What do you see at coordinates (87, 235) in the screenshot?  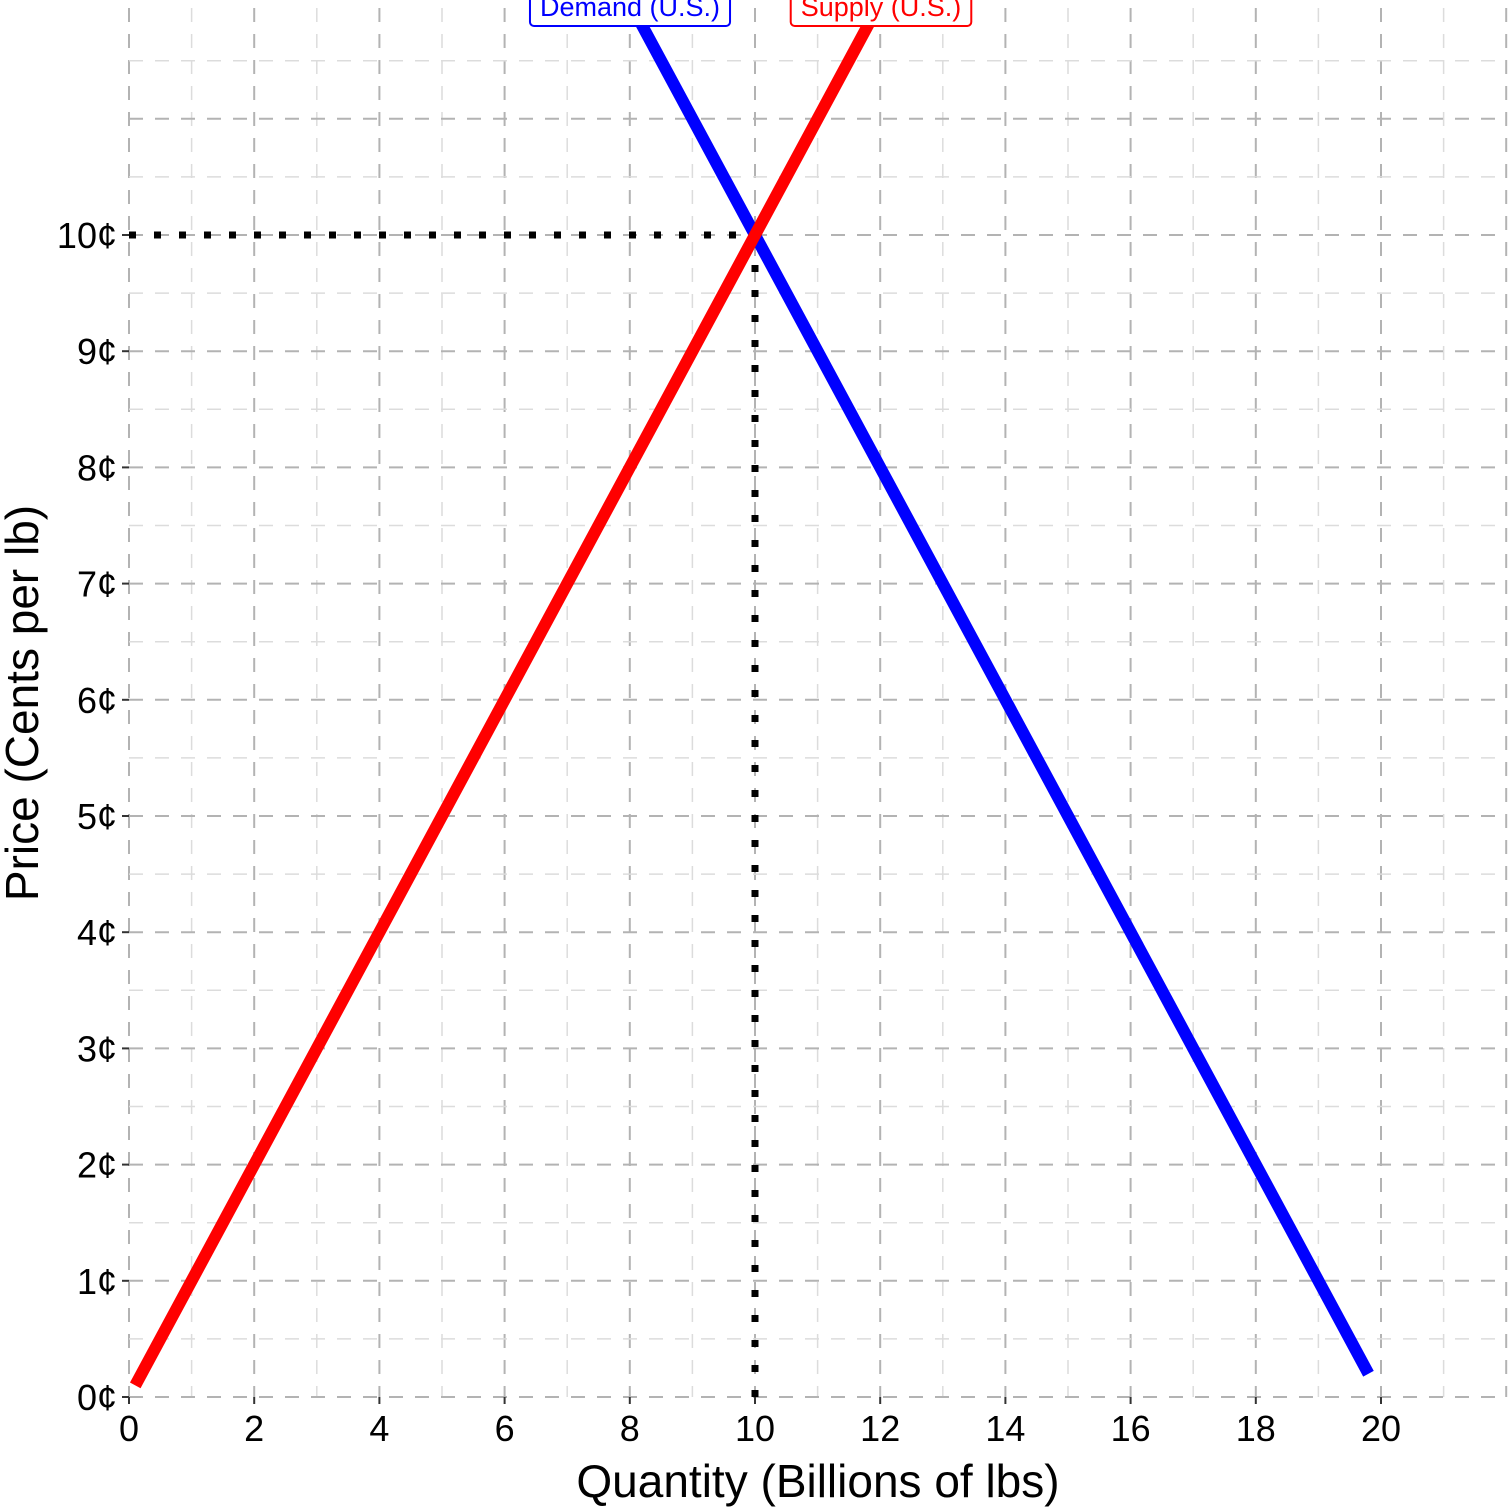 I see `y-tick-label: 10¢` at bounding box center [87, 235].